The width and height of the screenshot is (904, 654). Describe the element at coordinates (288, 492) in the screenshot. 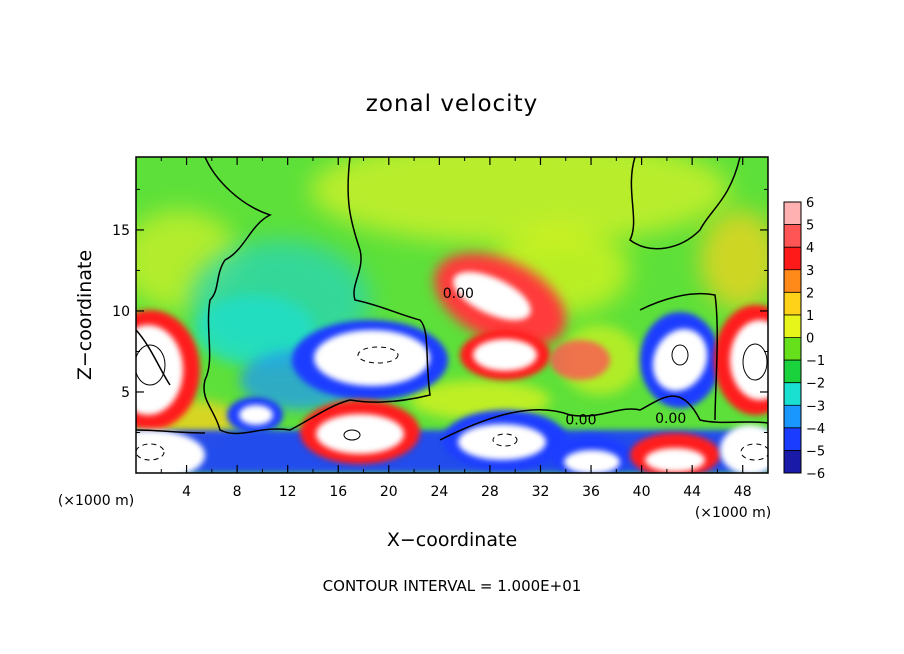

I see `x-tick-label: 12` at that location.